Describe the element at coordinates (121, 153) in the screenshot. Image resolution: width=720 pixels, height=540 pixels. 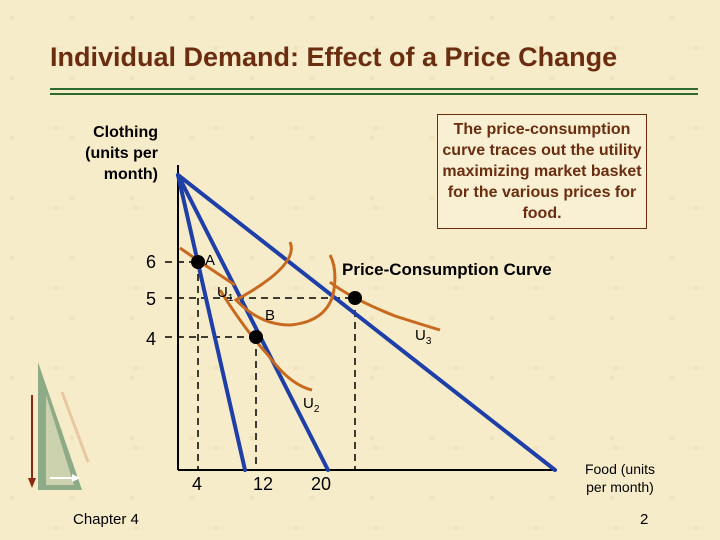
I see `y-axis-title: Clothing (units per month)` at that location.